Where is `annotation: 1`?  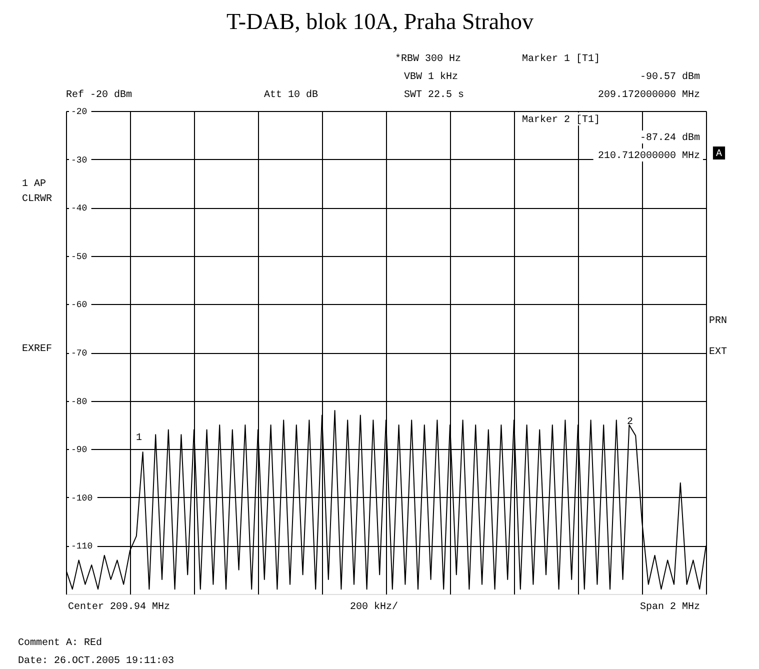
annotation: 1 is located at coordinates (139, 438).